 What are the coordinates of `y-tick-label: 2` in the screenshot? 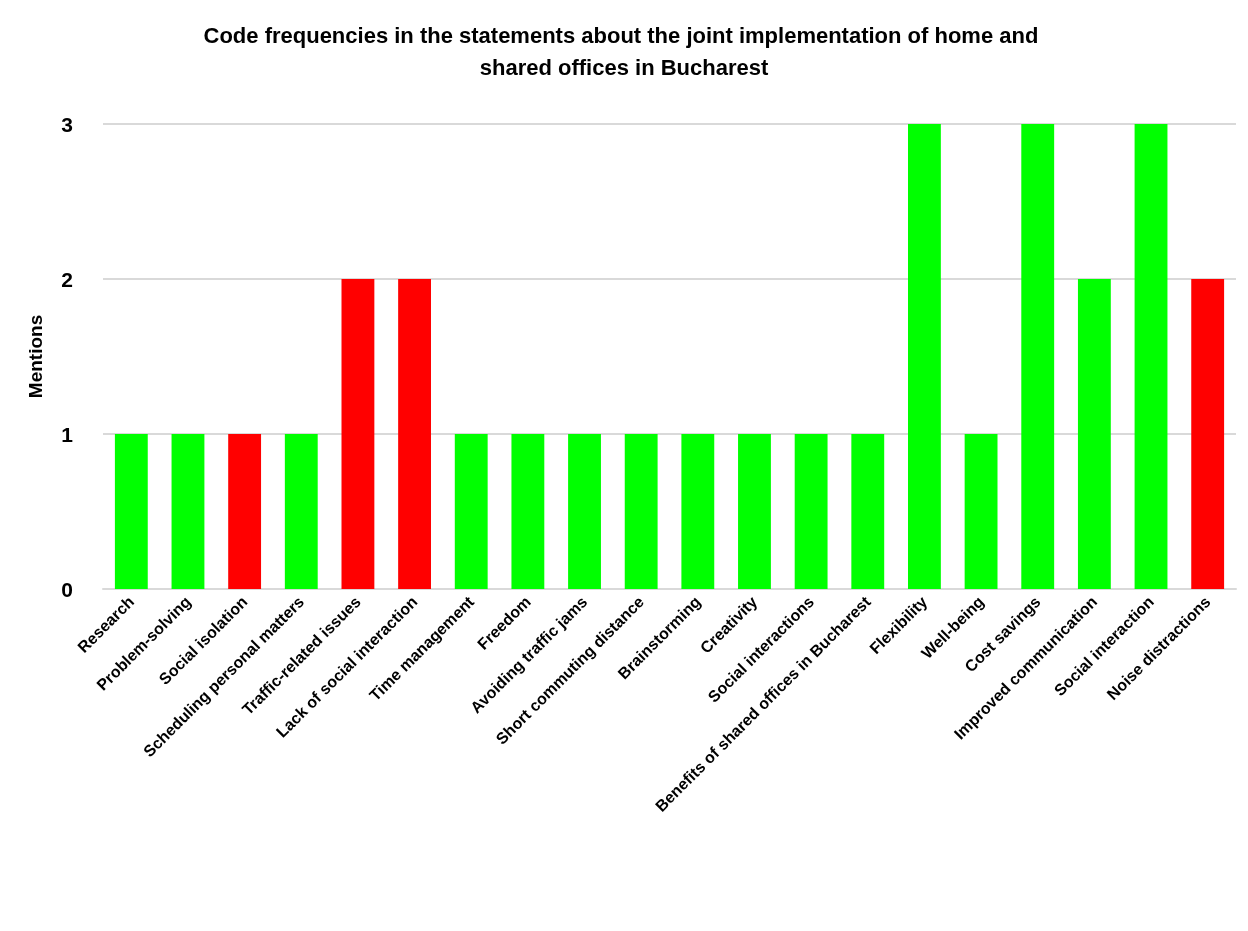 It's located at (67, 279).